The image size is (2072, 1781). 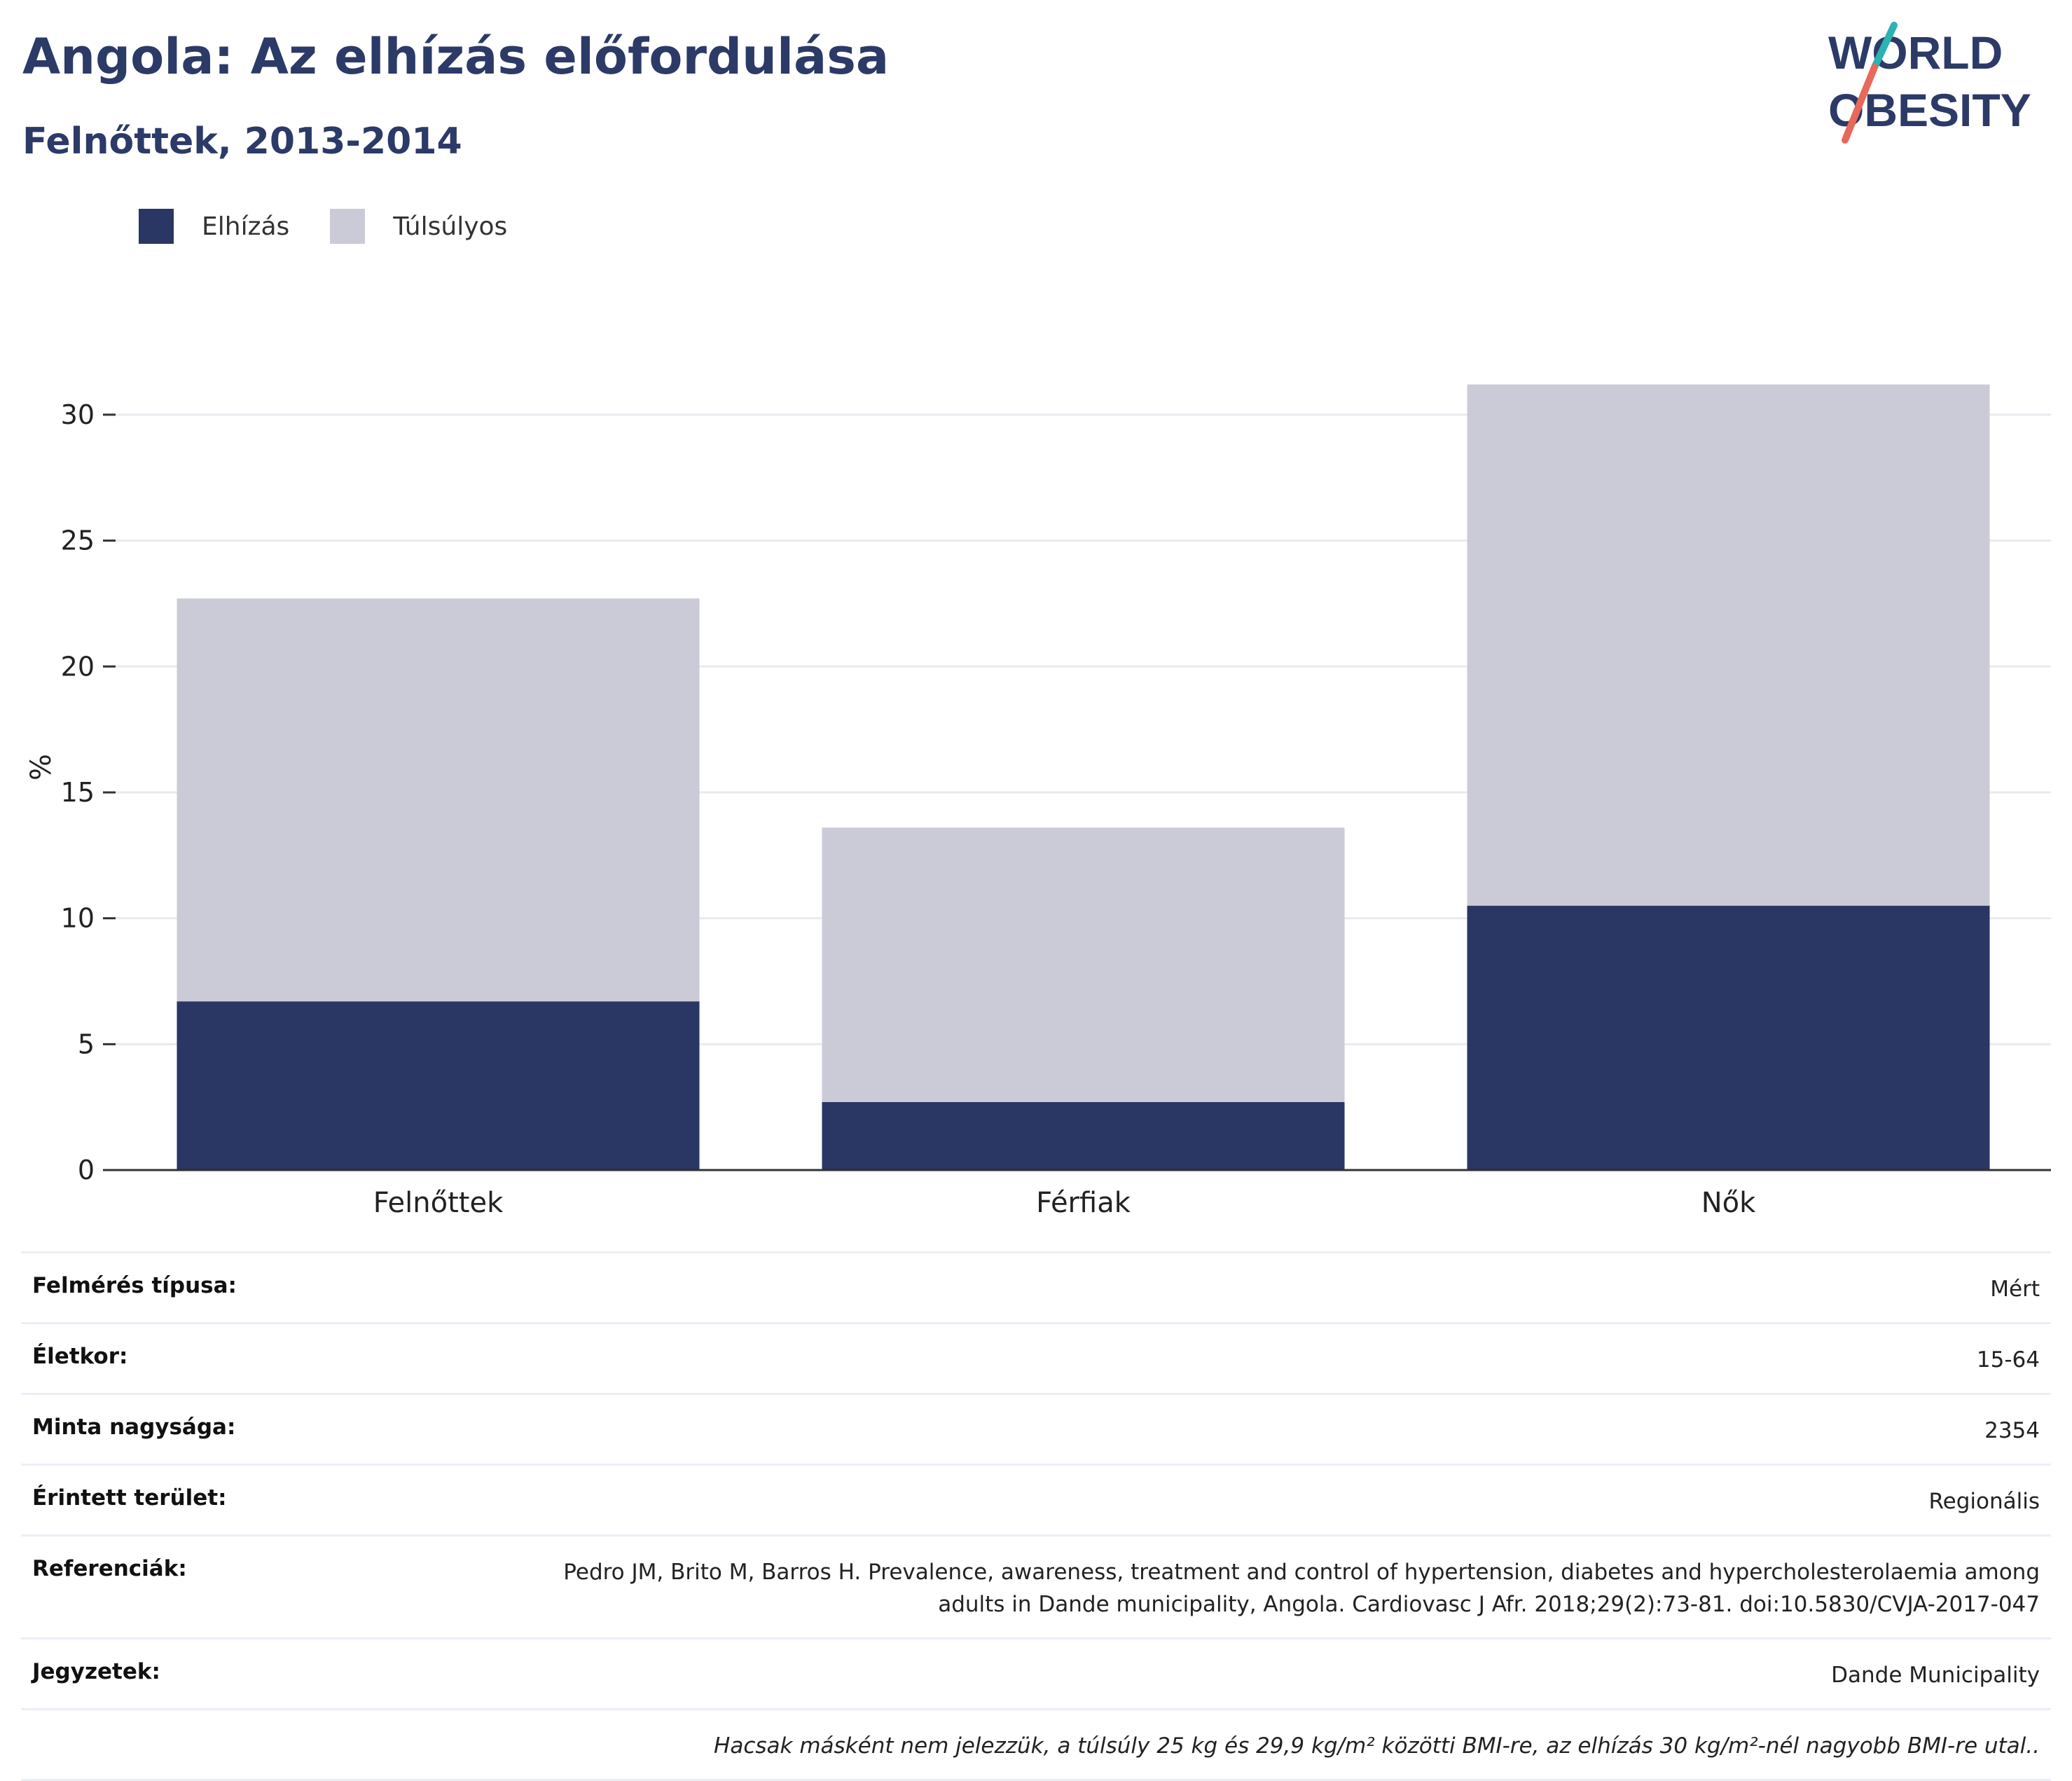 I want to click on world-obesity-logo: WORLD OBESITY, so click(x=1929, y=83).